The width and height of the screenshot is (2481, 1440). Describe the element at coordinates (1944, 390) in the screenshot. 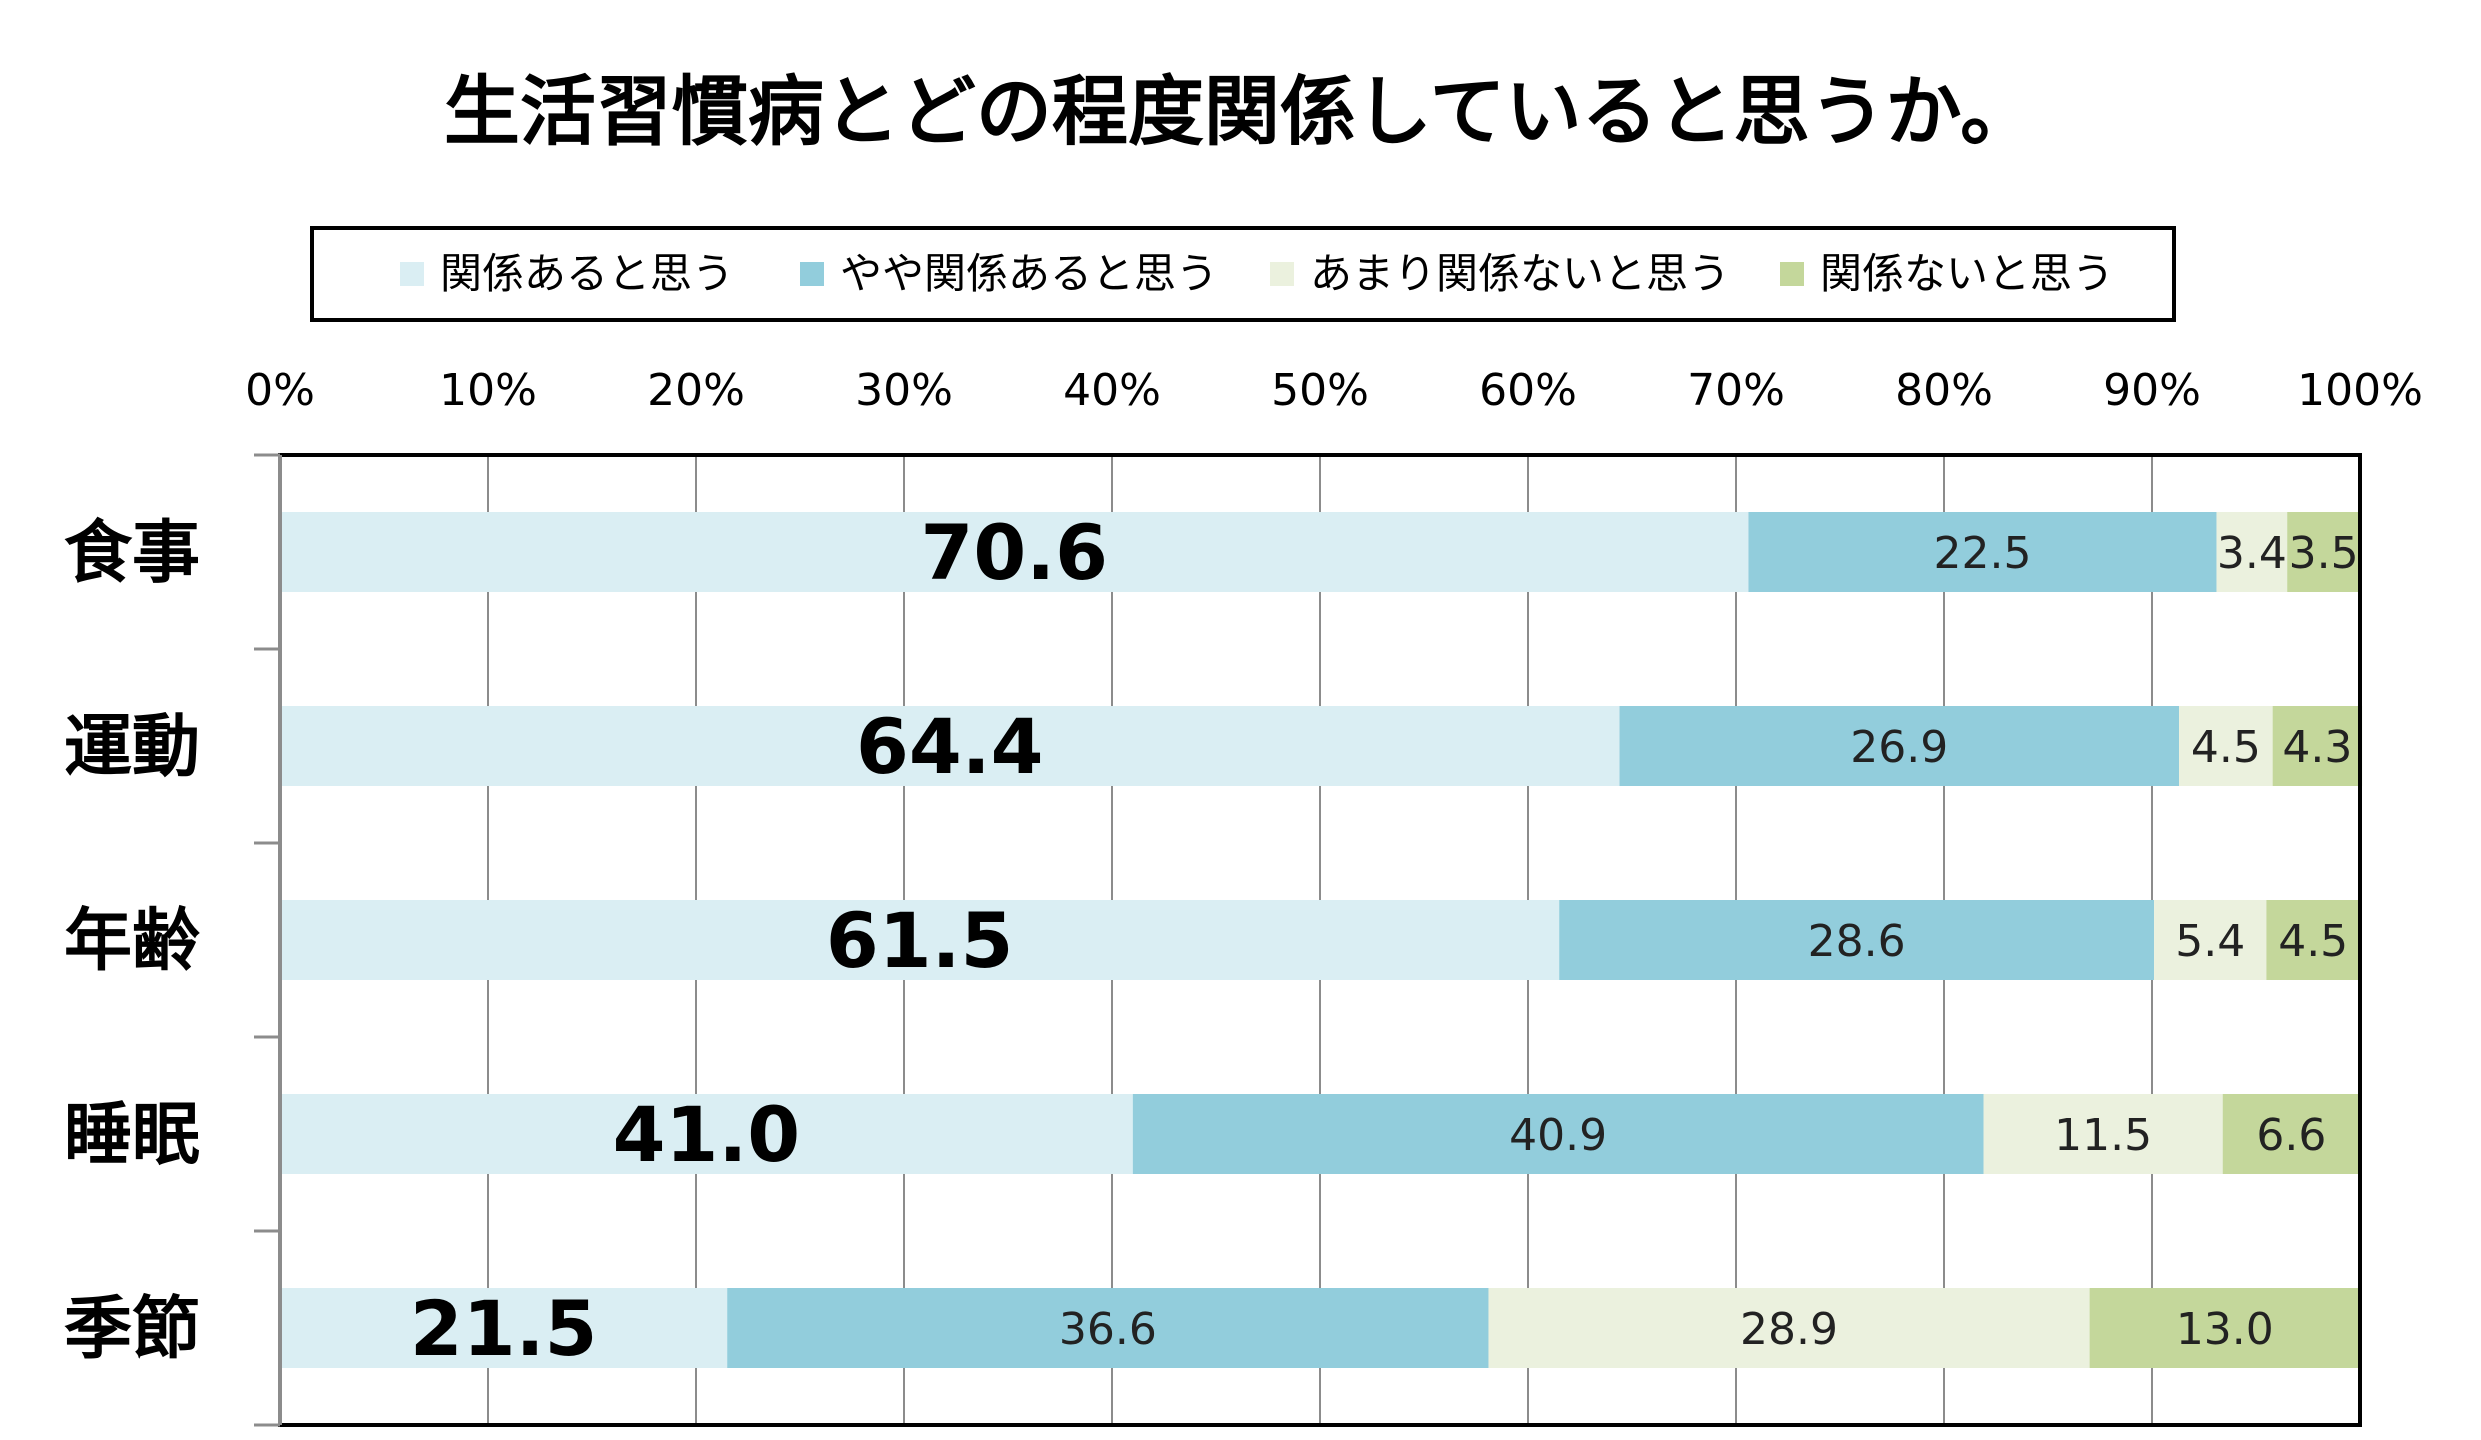

I see `x-tick-label: 80%` at that location.